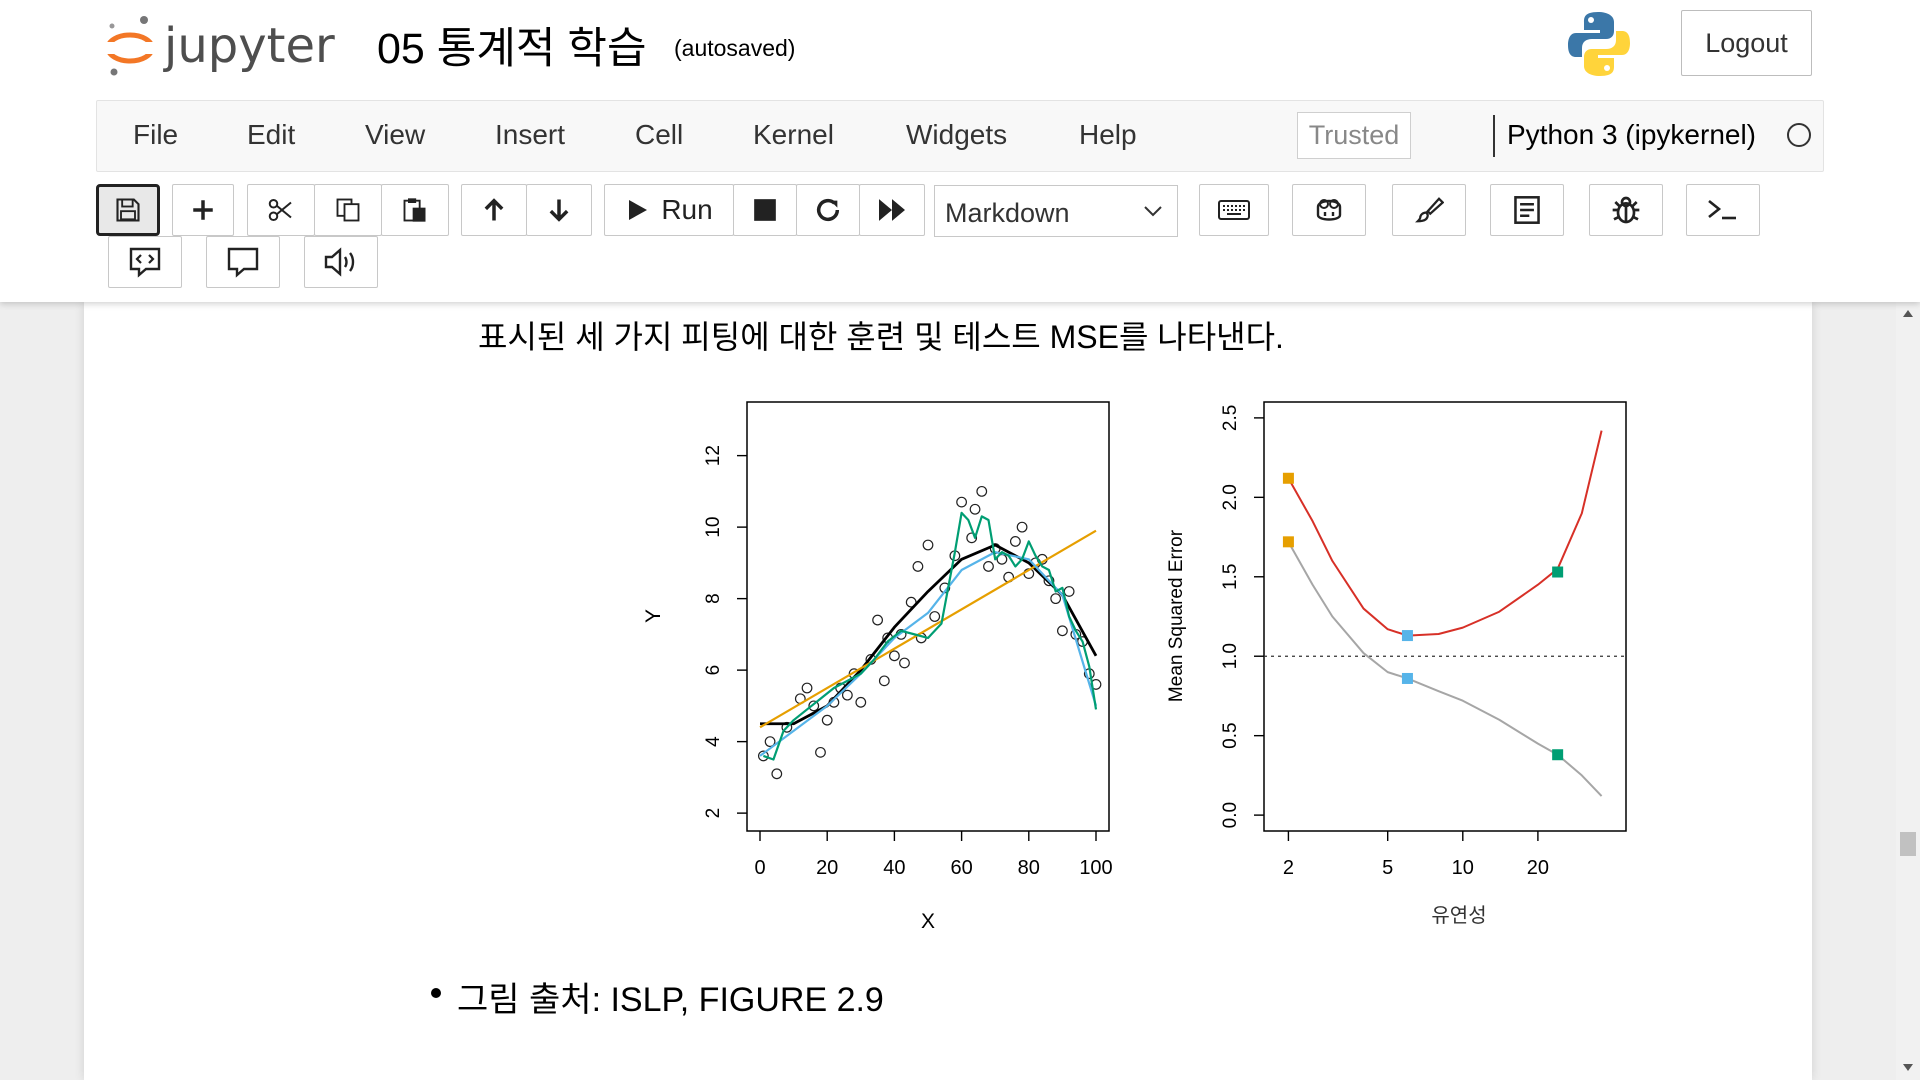  Describe the element at coordinates (1908, 313) in the screenshot. I see `scroll-up-icon` at that location.